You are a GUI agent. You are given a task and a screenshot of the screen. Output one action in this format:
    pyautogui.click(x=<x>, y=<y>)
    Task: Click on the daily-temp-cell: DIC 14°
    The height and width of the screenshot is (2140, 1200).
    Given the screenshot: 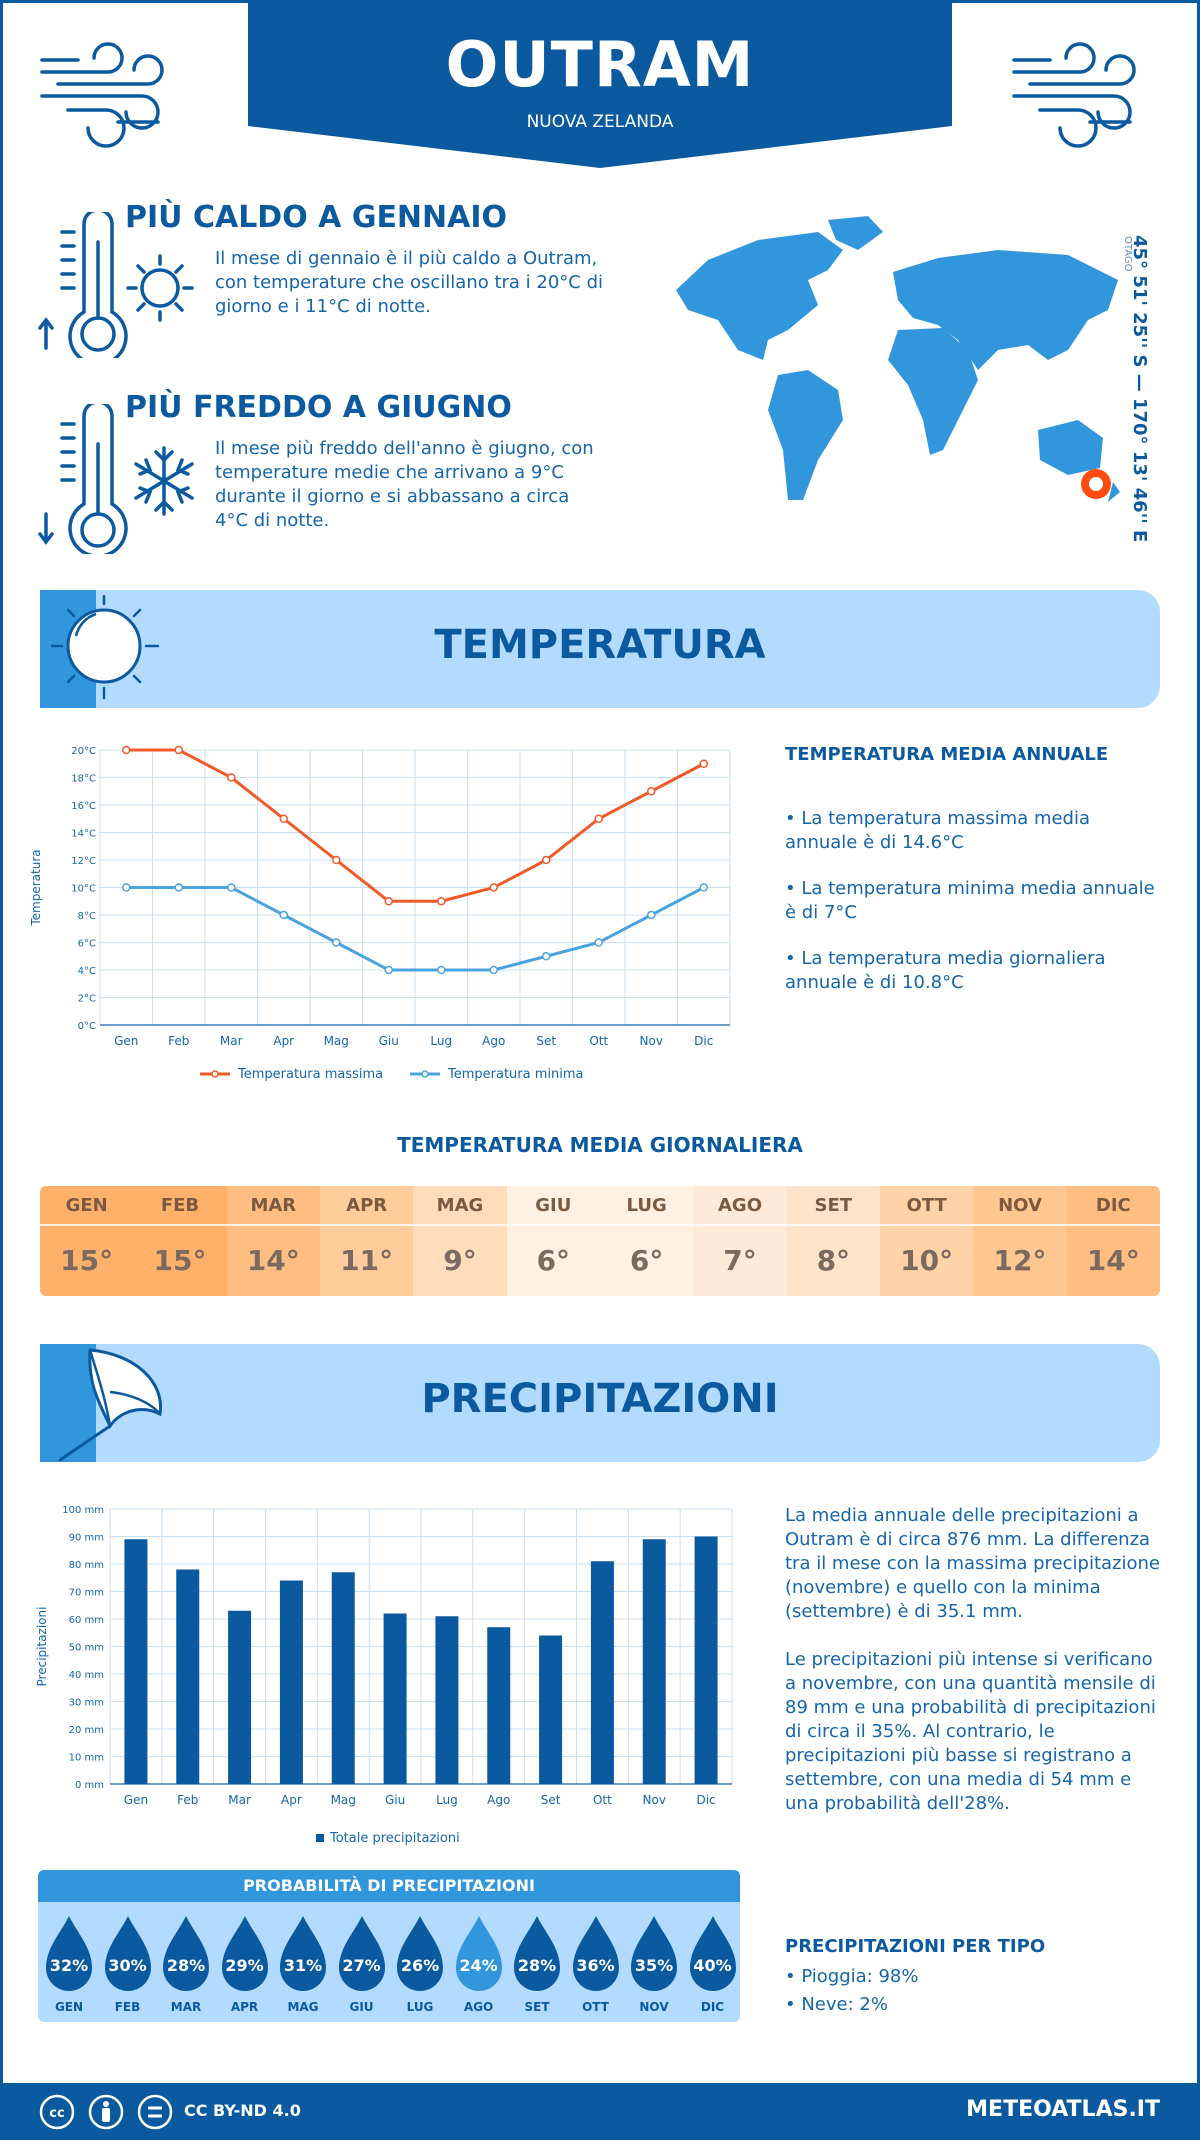 What is the action you would take?
    pyautogui.click(x=1113, y=1241)
    